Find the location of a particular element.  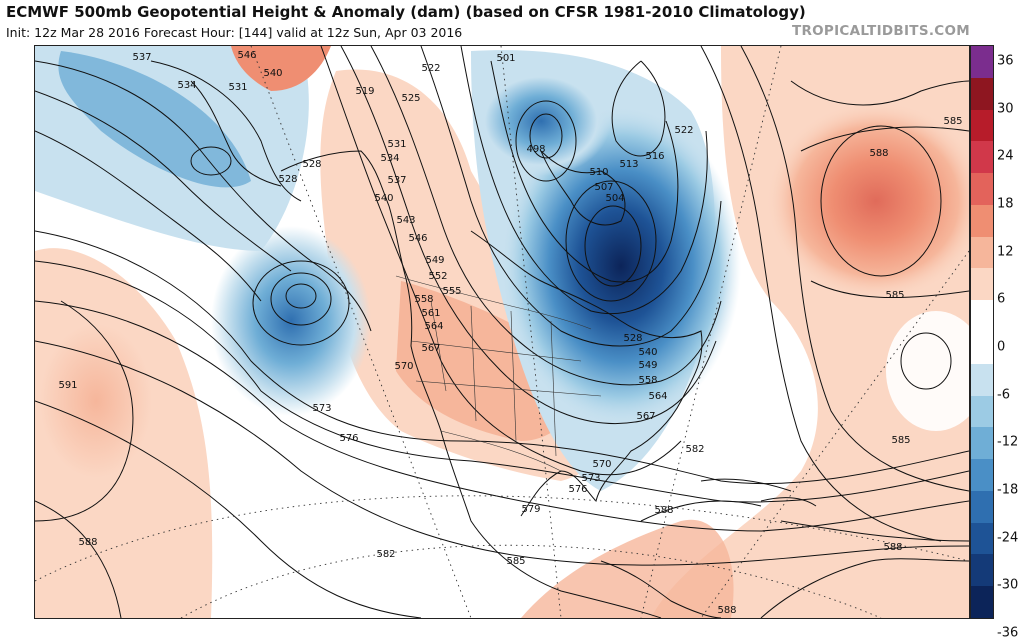

anomaly-west-pacific-core is located at coordinates (105, 401).